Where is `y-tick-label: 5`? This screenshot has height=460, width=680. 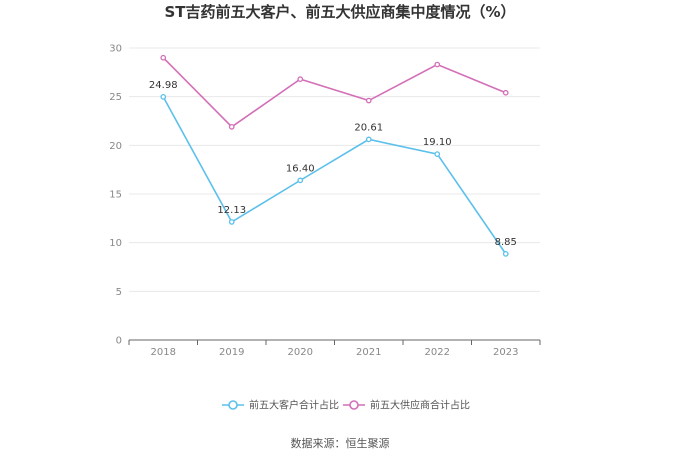 y-tick-label: 5 is located at coordinates (119, 292).